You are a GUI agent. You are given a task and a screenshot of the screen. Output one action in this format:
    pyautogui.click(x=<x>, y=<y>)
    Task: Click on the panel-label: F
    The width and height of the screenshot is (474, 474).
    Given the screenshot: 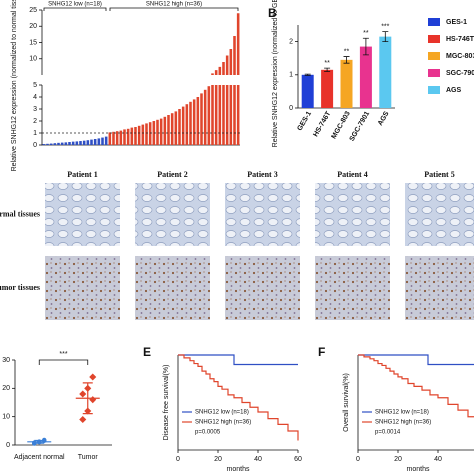 What is the action you would take?
    pyautogui.click(x=321, y=352)
    